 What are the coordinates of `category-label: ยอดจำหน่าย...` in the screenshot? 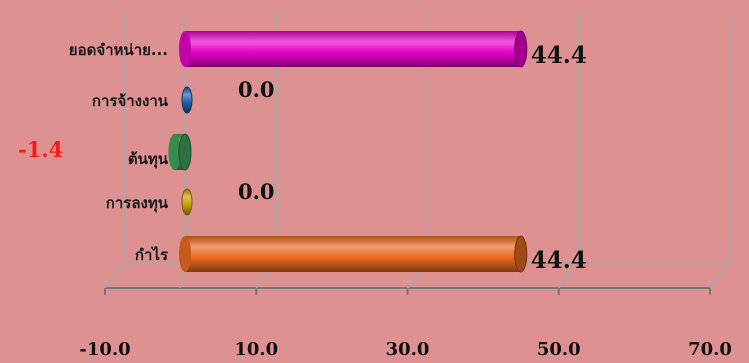 It's located at (118, 50).